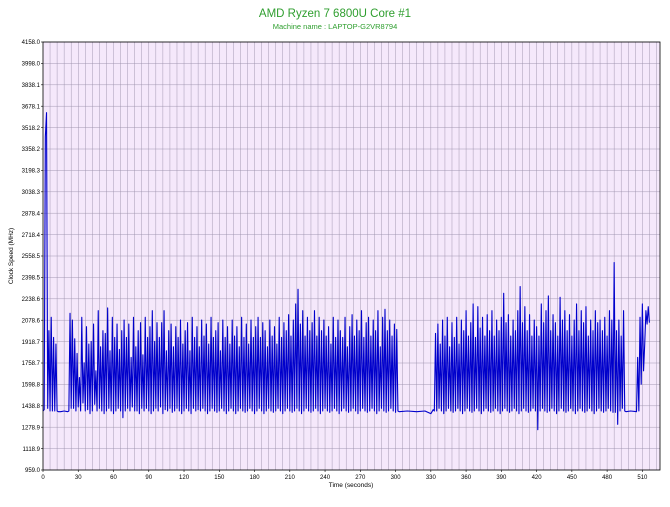 Image resolution: width=670 pixels, height=507 pixels. What do you see at coordinates (335, 26) in the screenshot?
I see `chart-subtitle: Machine name : LAPTOP-G2VR8794` at bounding box center [335, 26].